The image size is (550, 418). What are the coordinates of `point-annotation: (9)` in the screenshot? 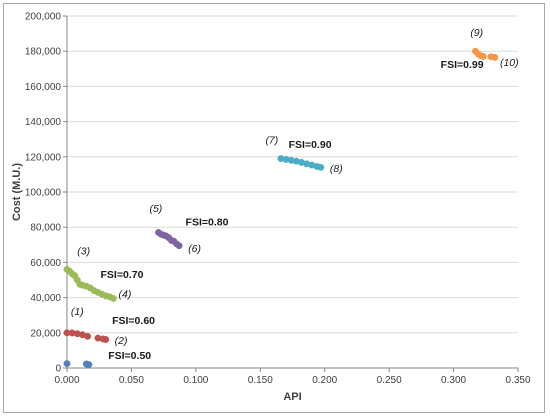 It's located at (476, 33).